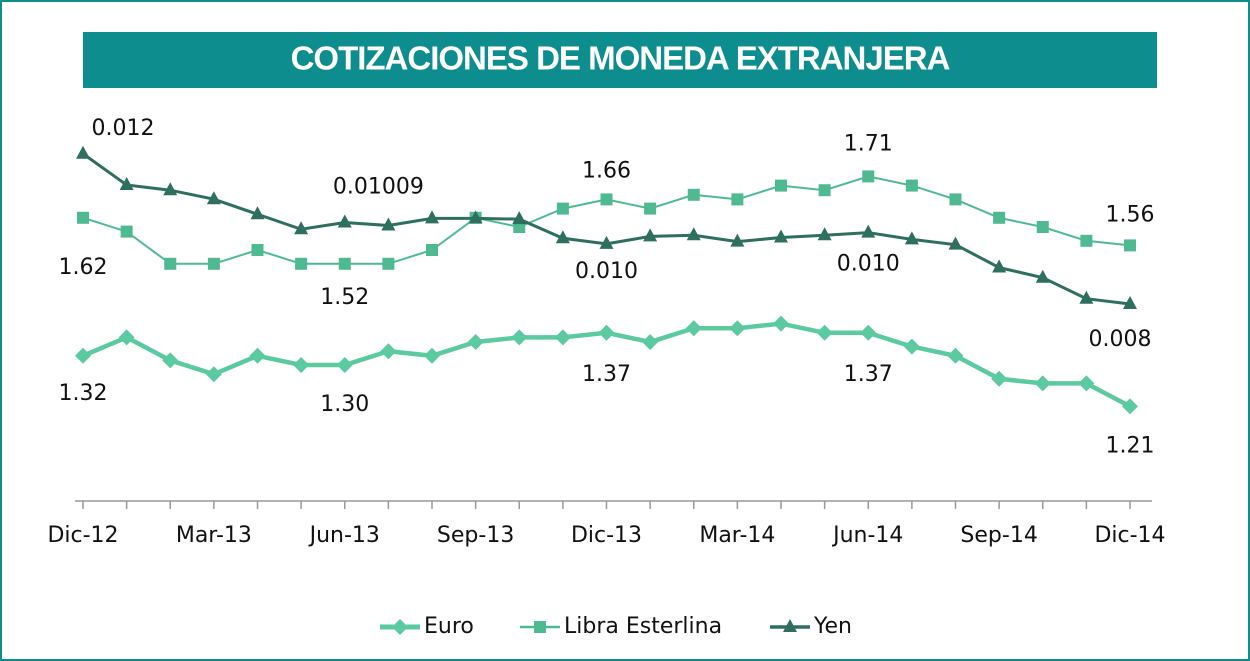 The height and width of the screenshot is (661, 1250). What do you see at coordinates (344, 404) in the screenshot?
I see `data-label: 1.30` at bounding box center [344, 404].